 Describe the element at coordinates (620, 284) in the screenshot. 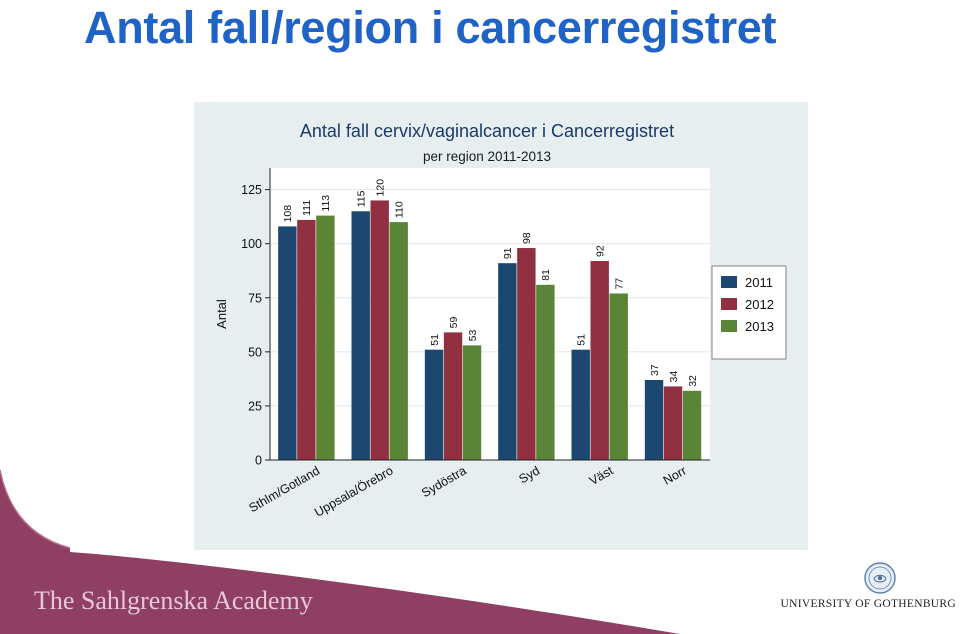

I see `data-label: 77` at that location.